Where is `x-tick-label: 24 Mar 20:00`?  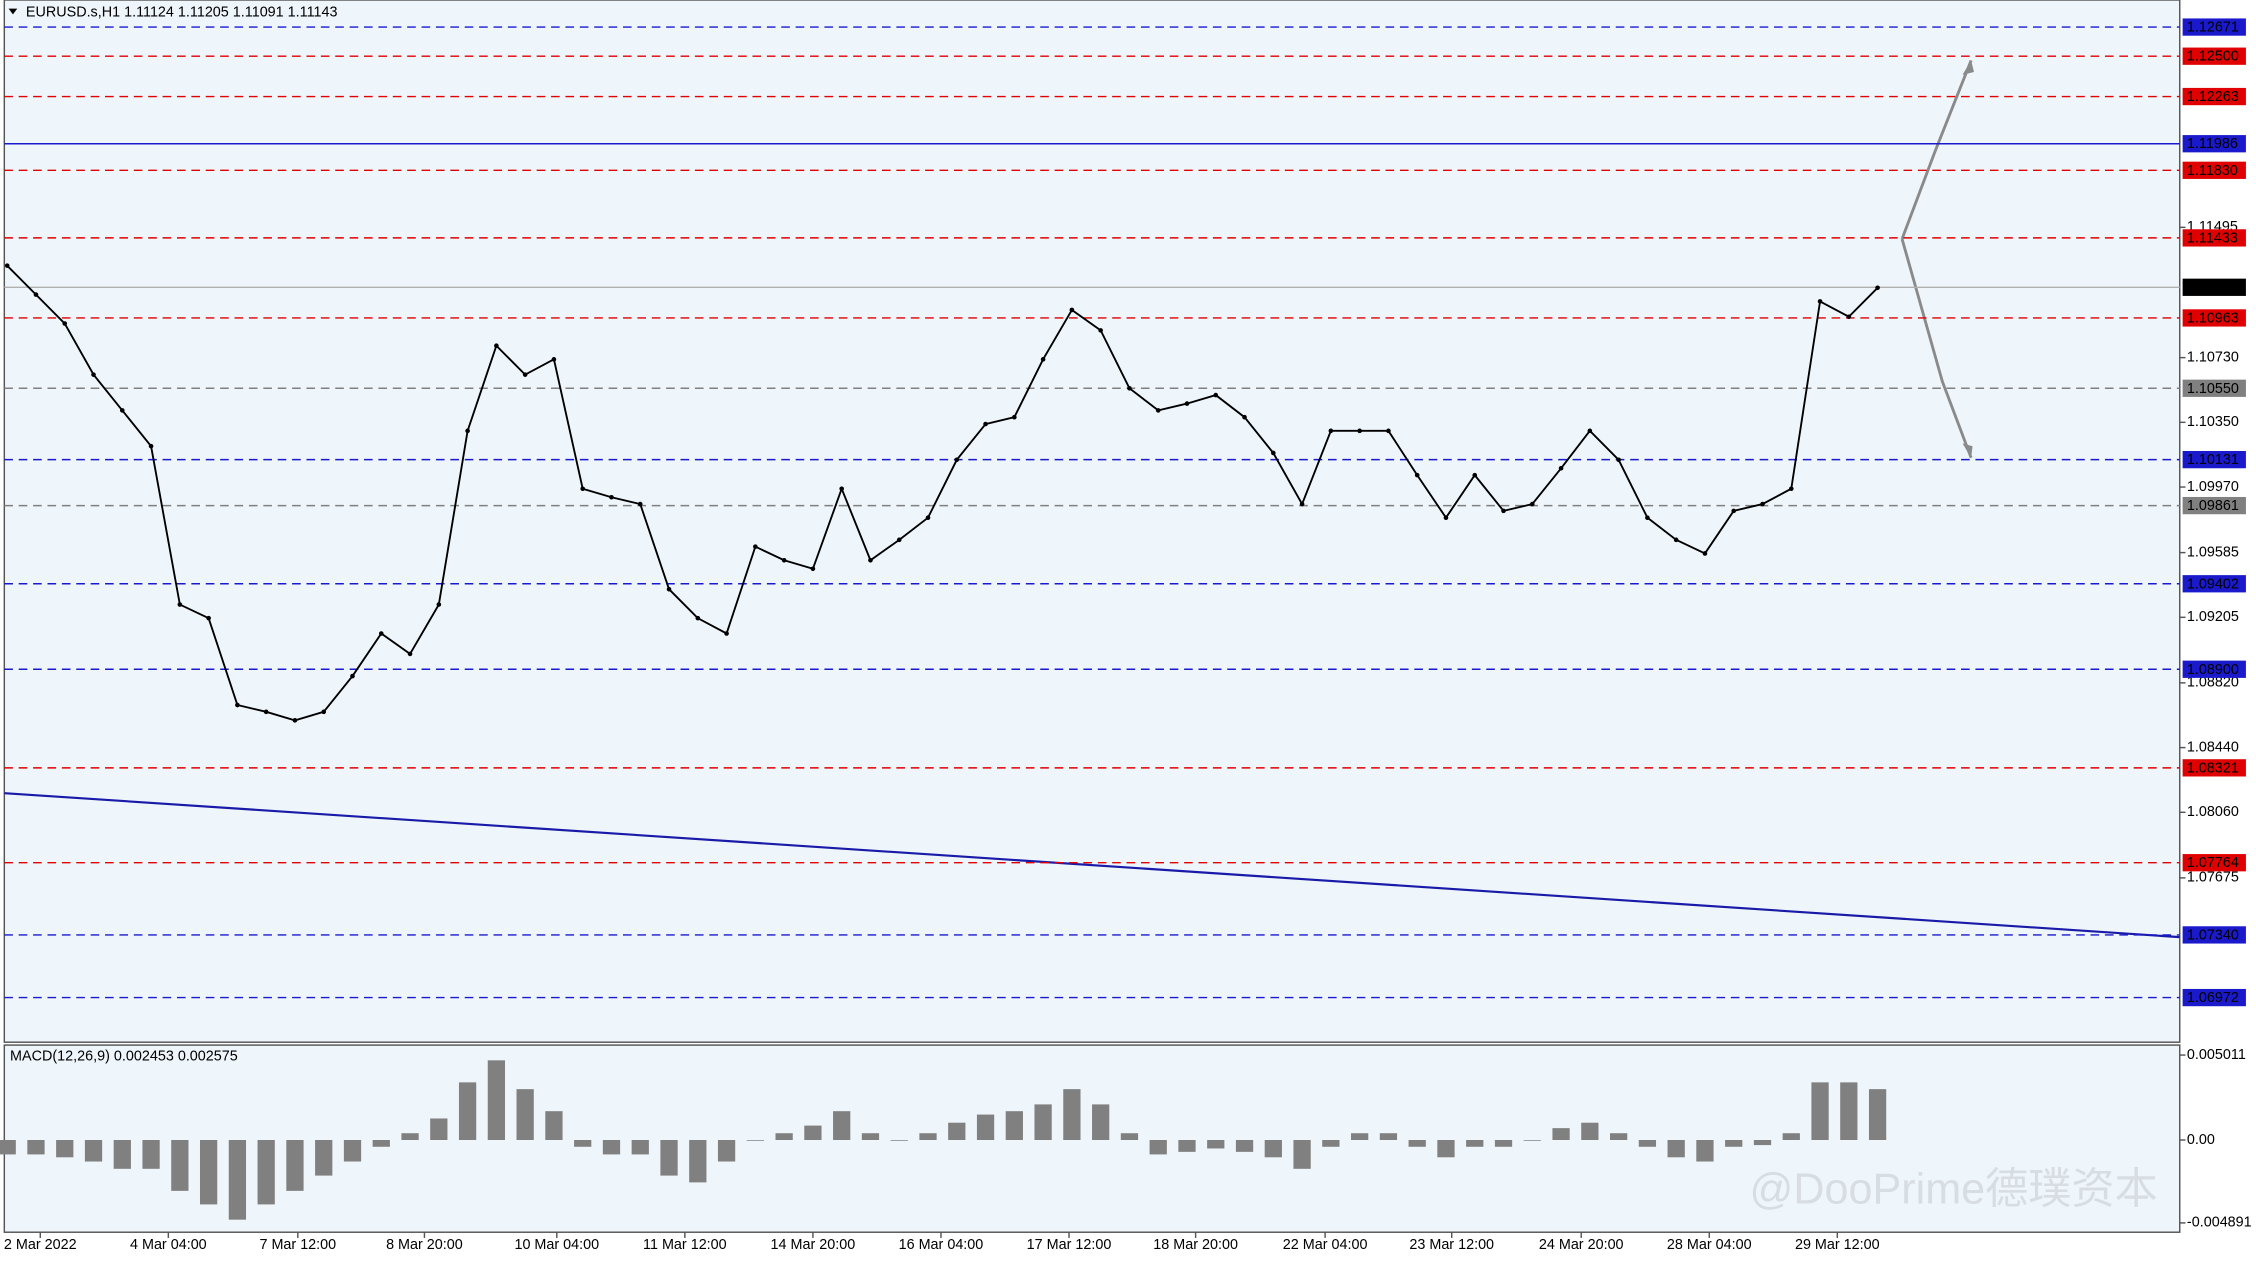
x-tick-label: 24 Mar 20:00 is located at coordinates (1581, 1245).